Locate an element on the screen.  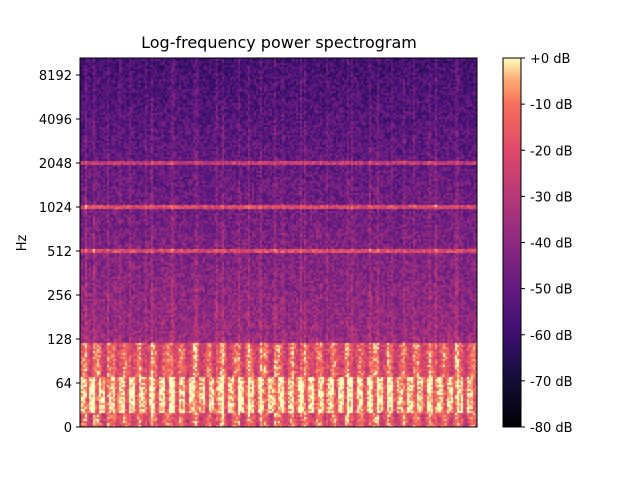
y-tick-label: 4096 is located at coordinates (55, 120).